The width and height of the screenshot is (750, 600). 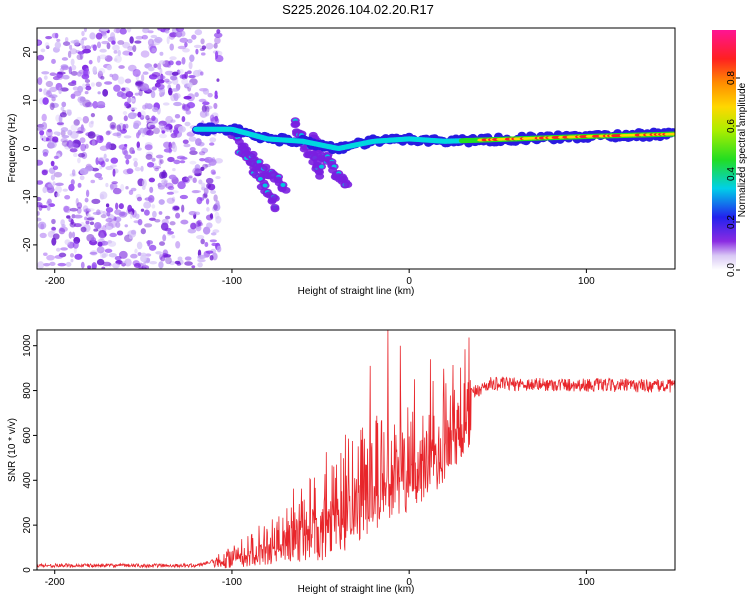 What do you see at coordinates (586, 582) in the screenshot?
I see `snr-x-tick-label: 100` at bounding box center [586, 582].